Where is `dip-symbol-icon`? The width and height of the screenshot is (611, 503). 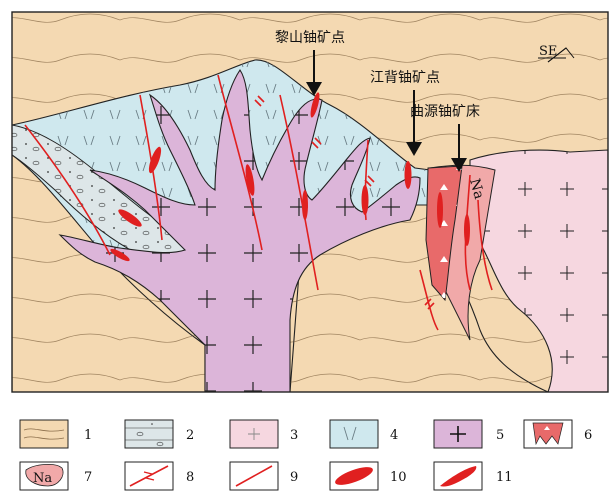 dip-symbol-icon is located at coordinates (557, 55).